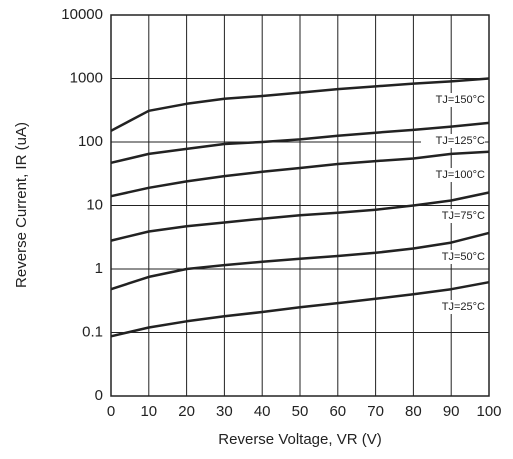  I want to click on x-tick-label: 80, so click(413, 411).